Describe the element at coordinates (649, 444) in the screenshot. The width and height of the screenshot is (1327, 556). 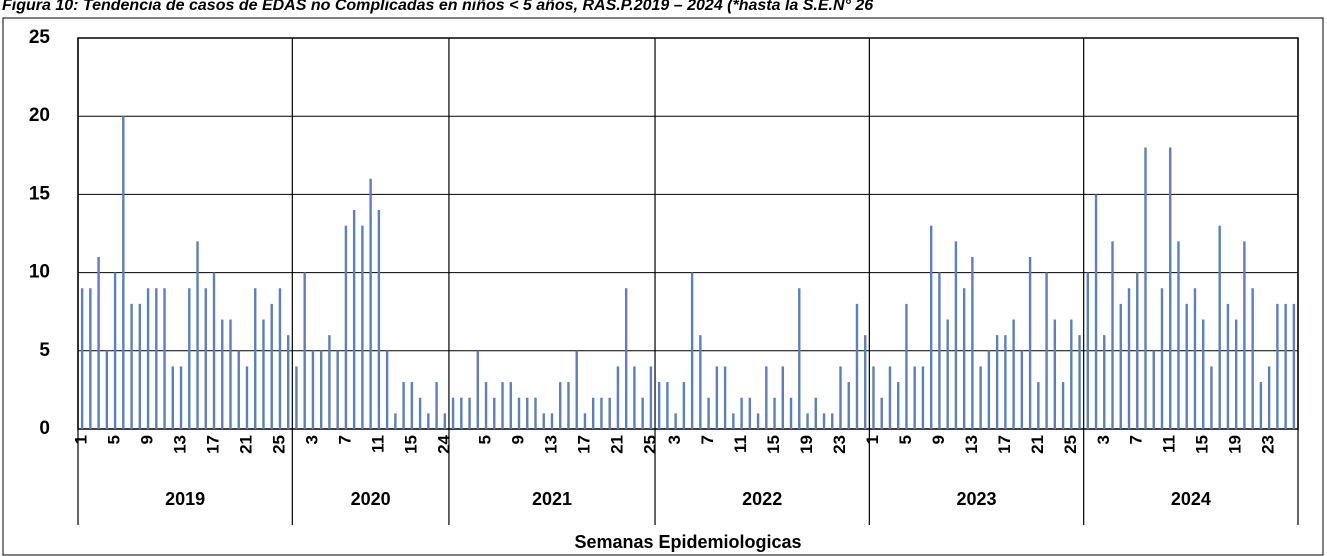
I see `x-tick-label: 25` at that location.